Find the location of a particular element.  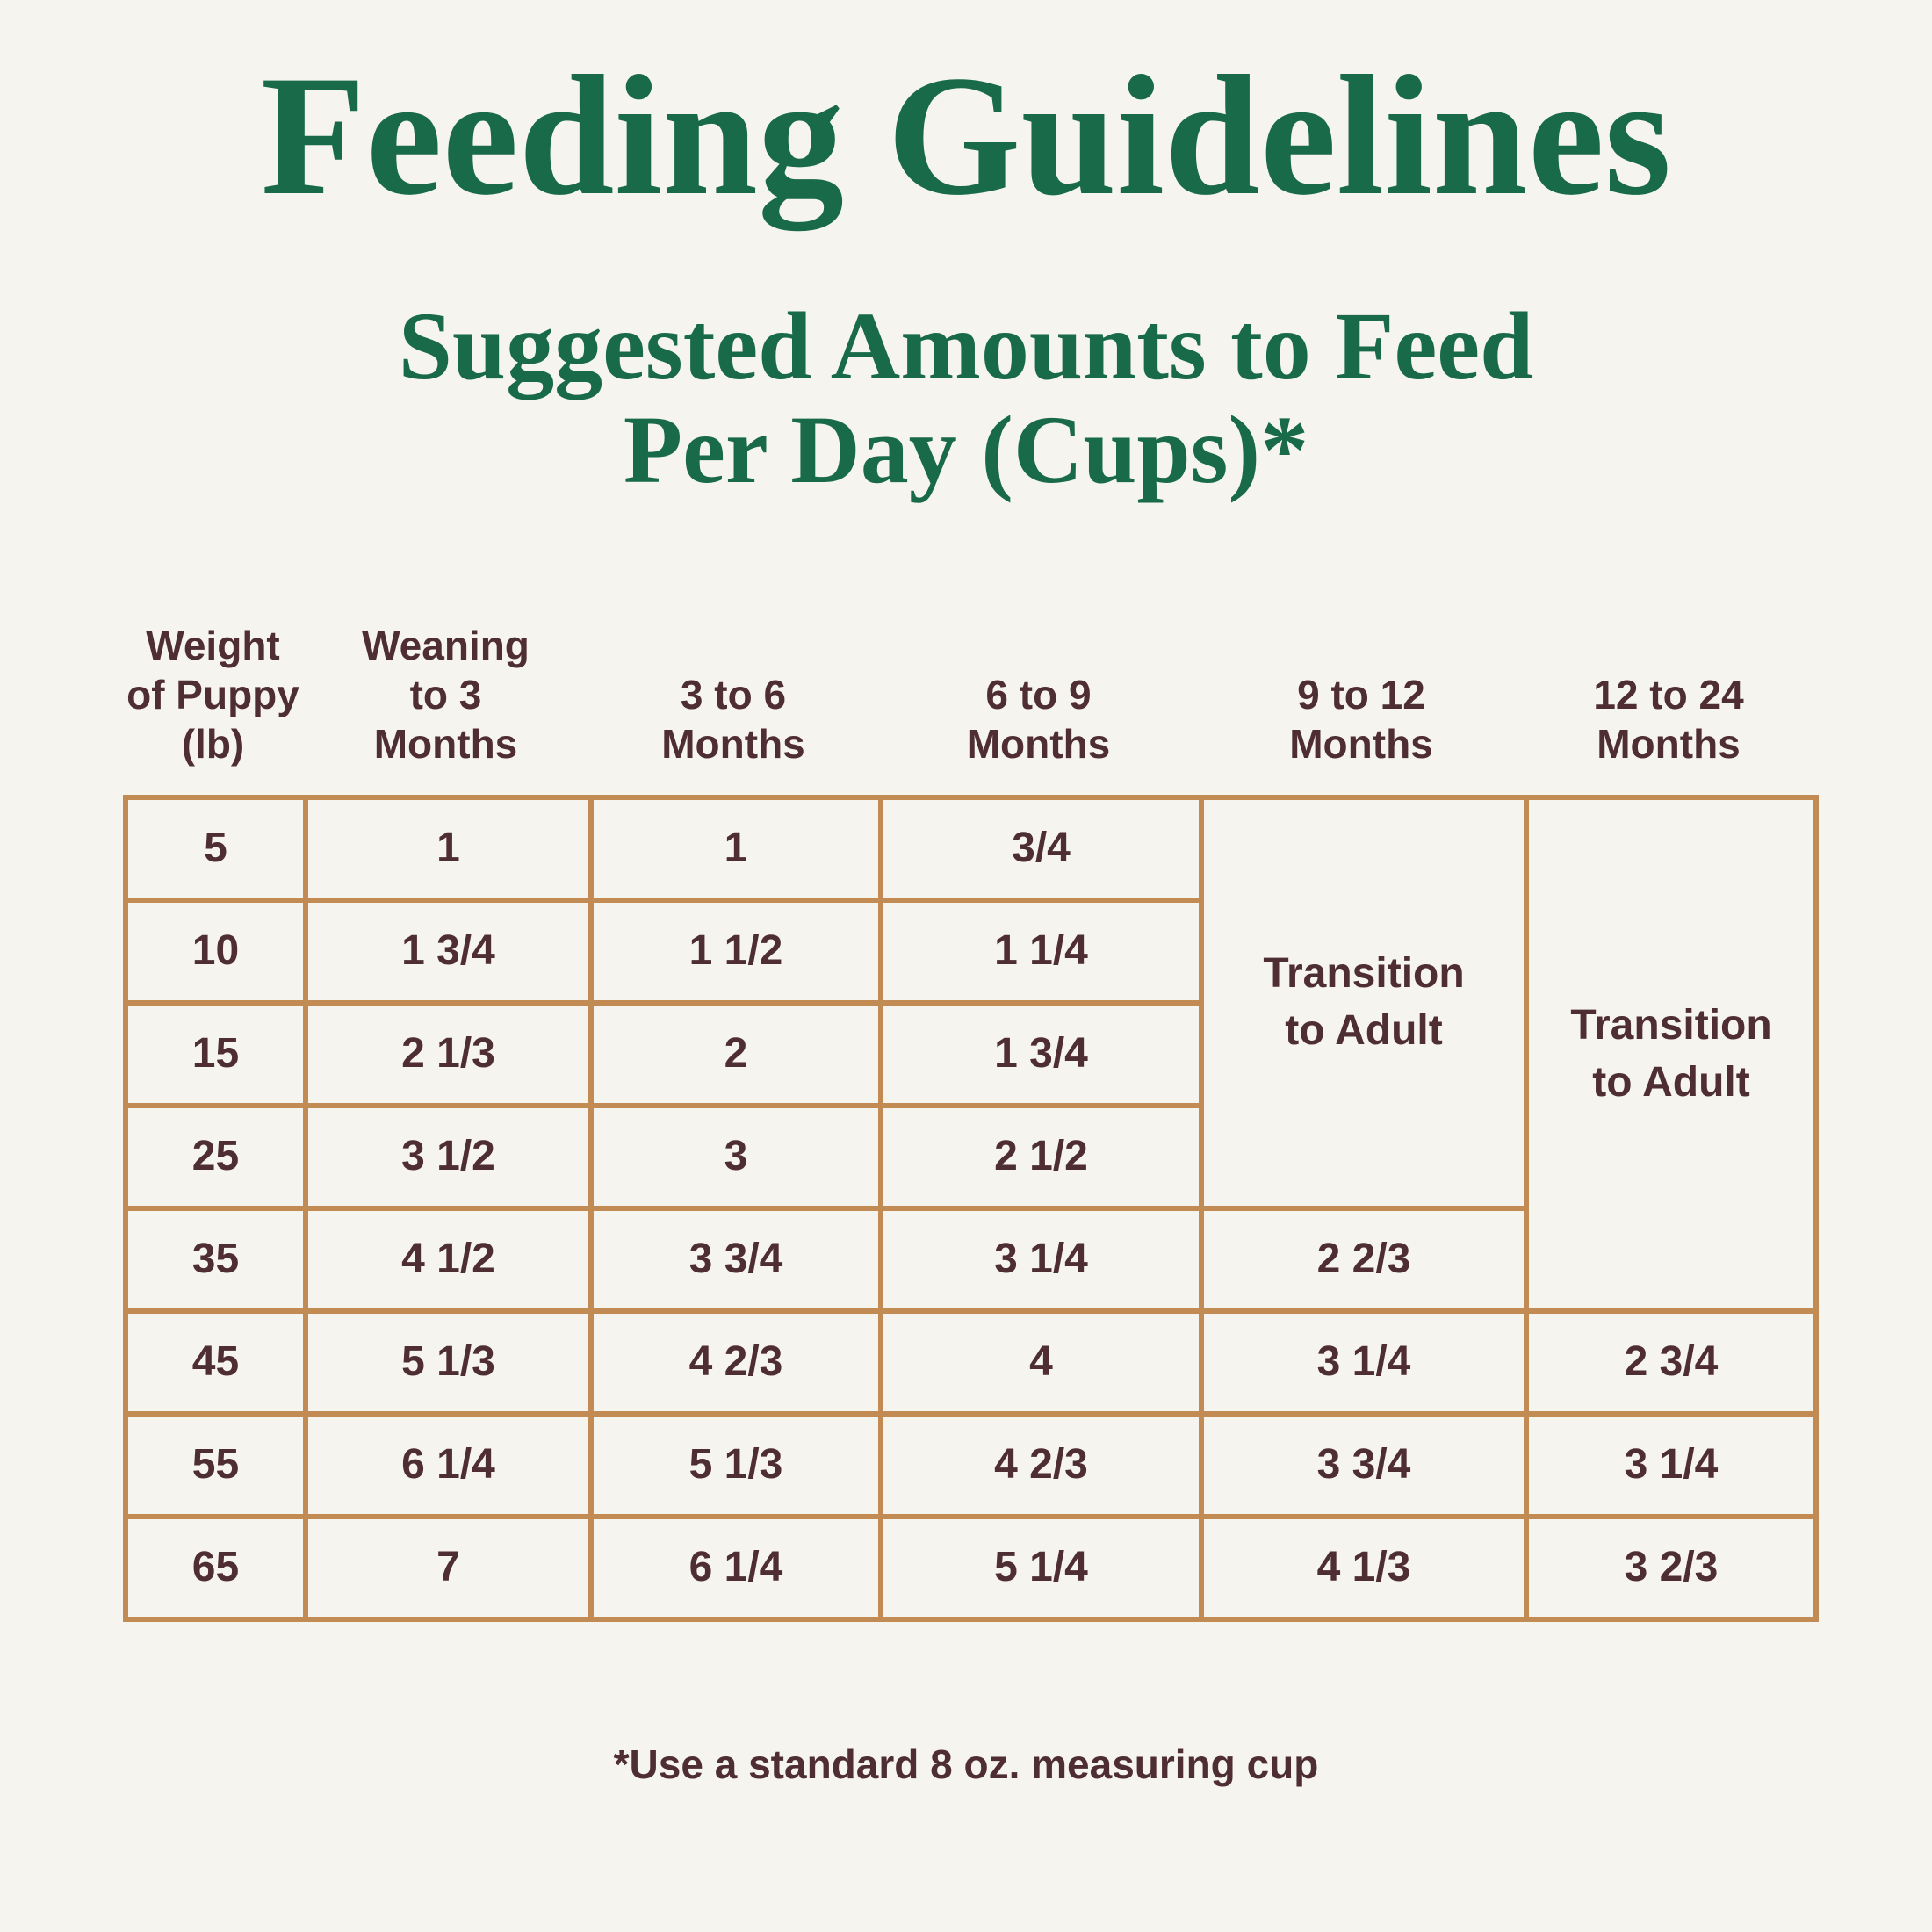

amount-cell: 4 1/3 is located at coordinates (1364, 1568).